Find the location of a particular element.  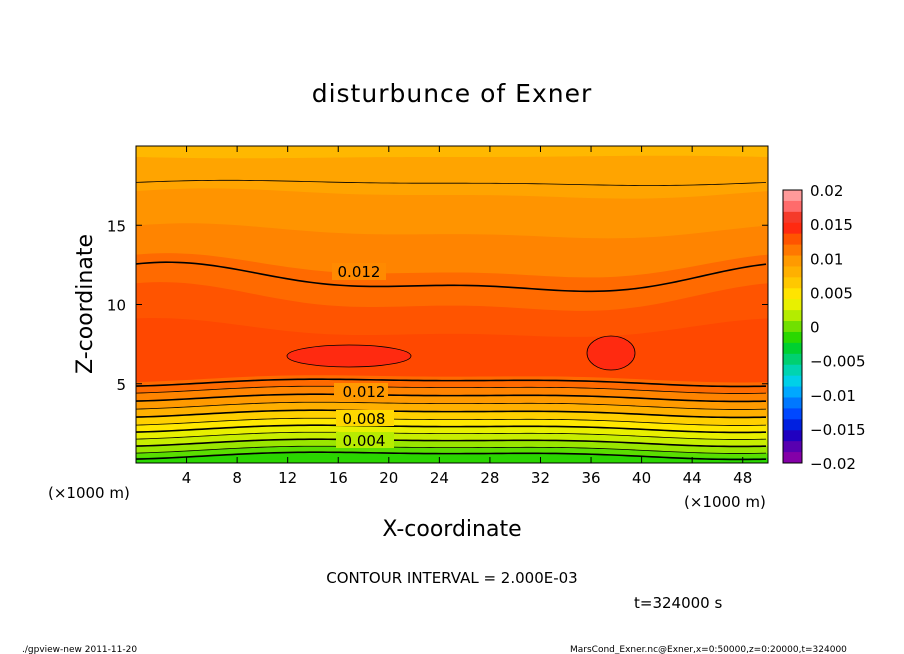

x-tick-label: 28 is located at coordinates (489, 478).